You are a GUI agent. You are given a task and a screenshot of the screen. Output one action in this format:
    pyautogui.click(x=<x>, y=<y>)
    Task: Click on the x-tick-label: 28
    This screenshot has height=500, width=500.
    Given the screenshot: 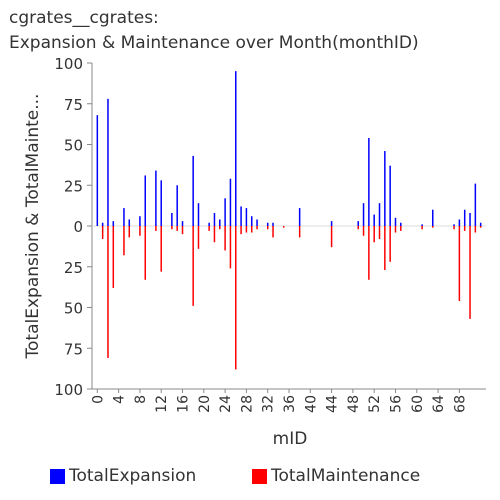 What is the action you would take?
    pyautogui.click(x=247, y=404)
    